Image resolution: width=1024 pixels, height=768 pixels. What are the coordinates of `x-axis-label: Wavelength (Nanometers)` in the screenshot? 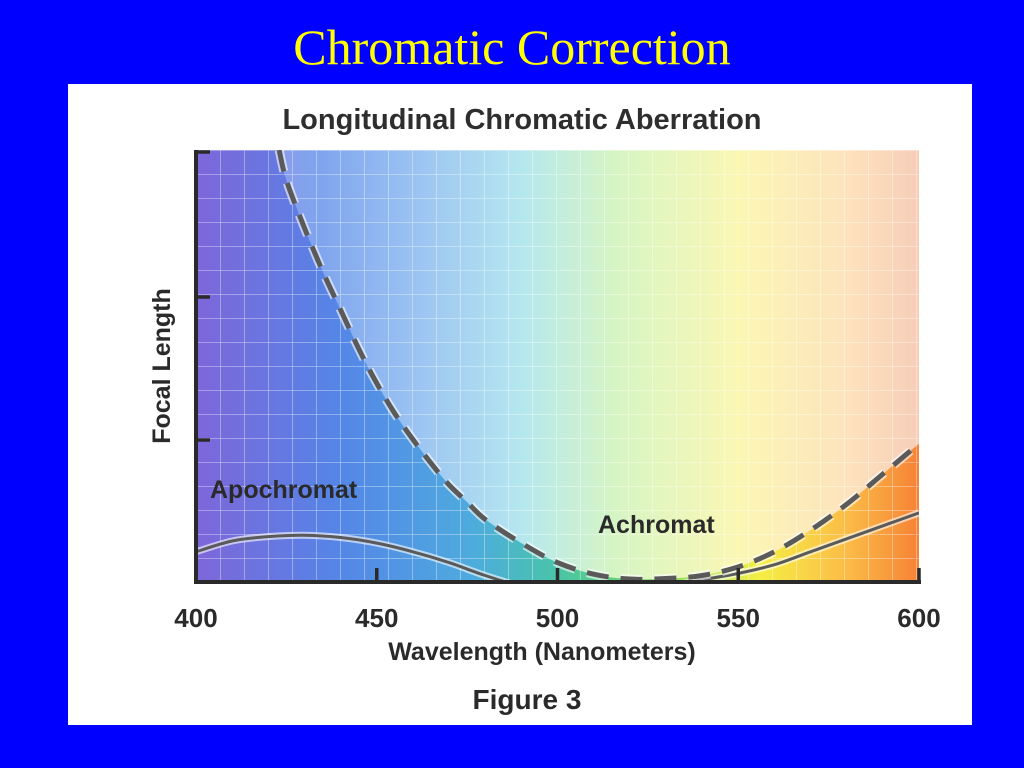 It's located at (541, 652).